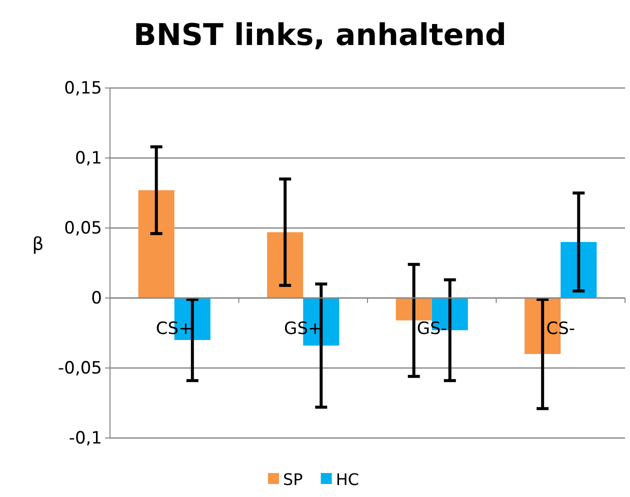 The width and height of the screenshot is (630, 497). I want to click on legend-label: HC, so click(348, 479).